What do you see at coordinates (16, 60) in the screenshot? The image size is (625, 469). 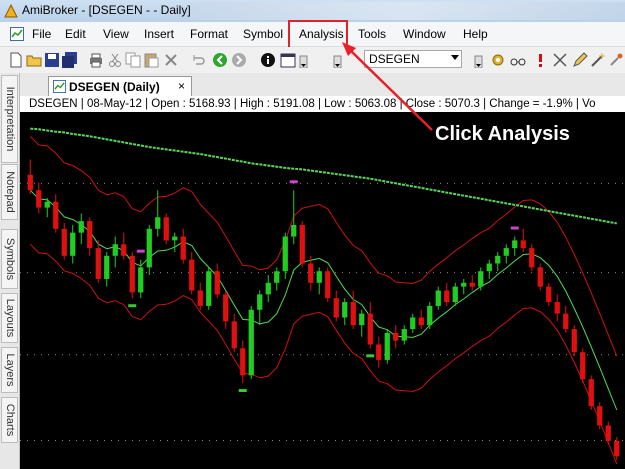 I see `new-document-icon` at bounding box center [16, 60].